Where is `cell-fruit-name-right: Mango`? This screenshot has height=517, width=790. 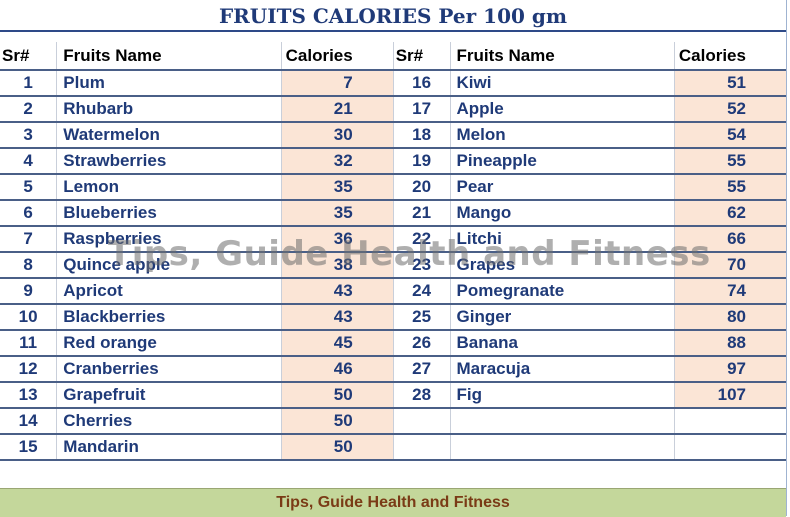 cell-fruit-name-right: Mango is located at coordinates (562, 213).